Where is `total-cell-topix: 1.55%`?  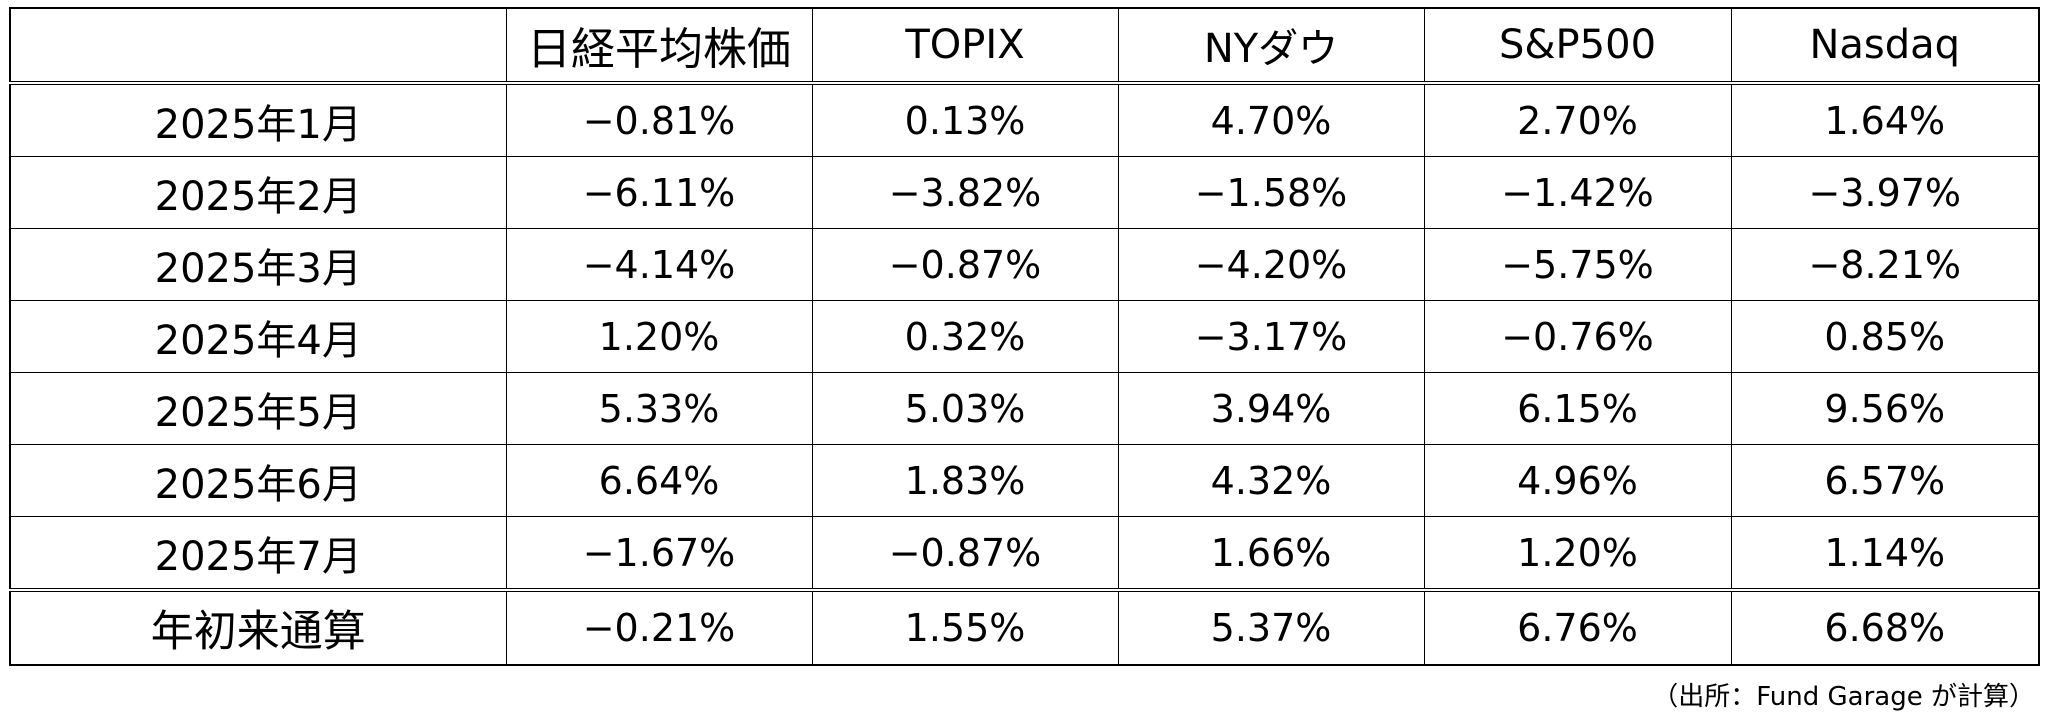 total-cell-topix: 1.55% is located at coordinates (965, 627).